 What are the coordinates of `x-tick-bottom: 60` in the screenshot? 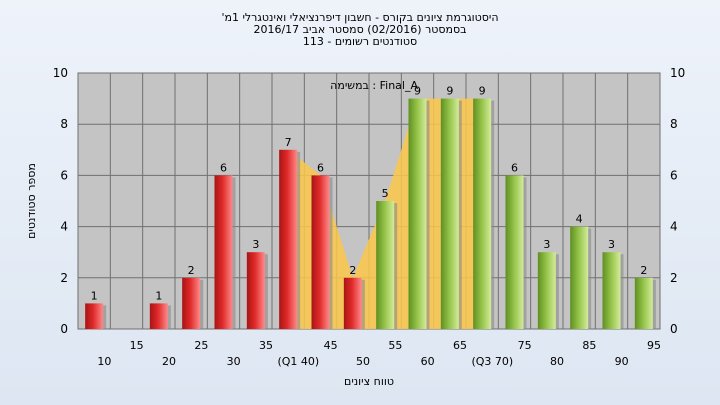 It's located at (428, 361).